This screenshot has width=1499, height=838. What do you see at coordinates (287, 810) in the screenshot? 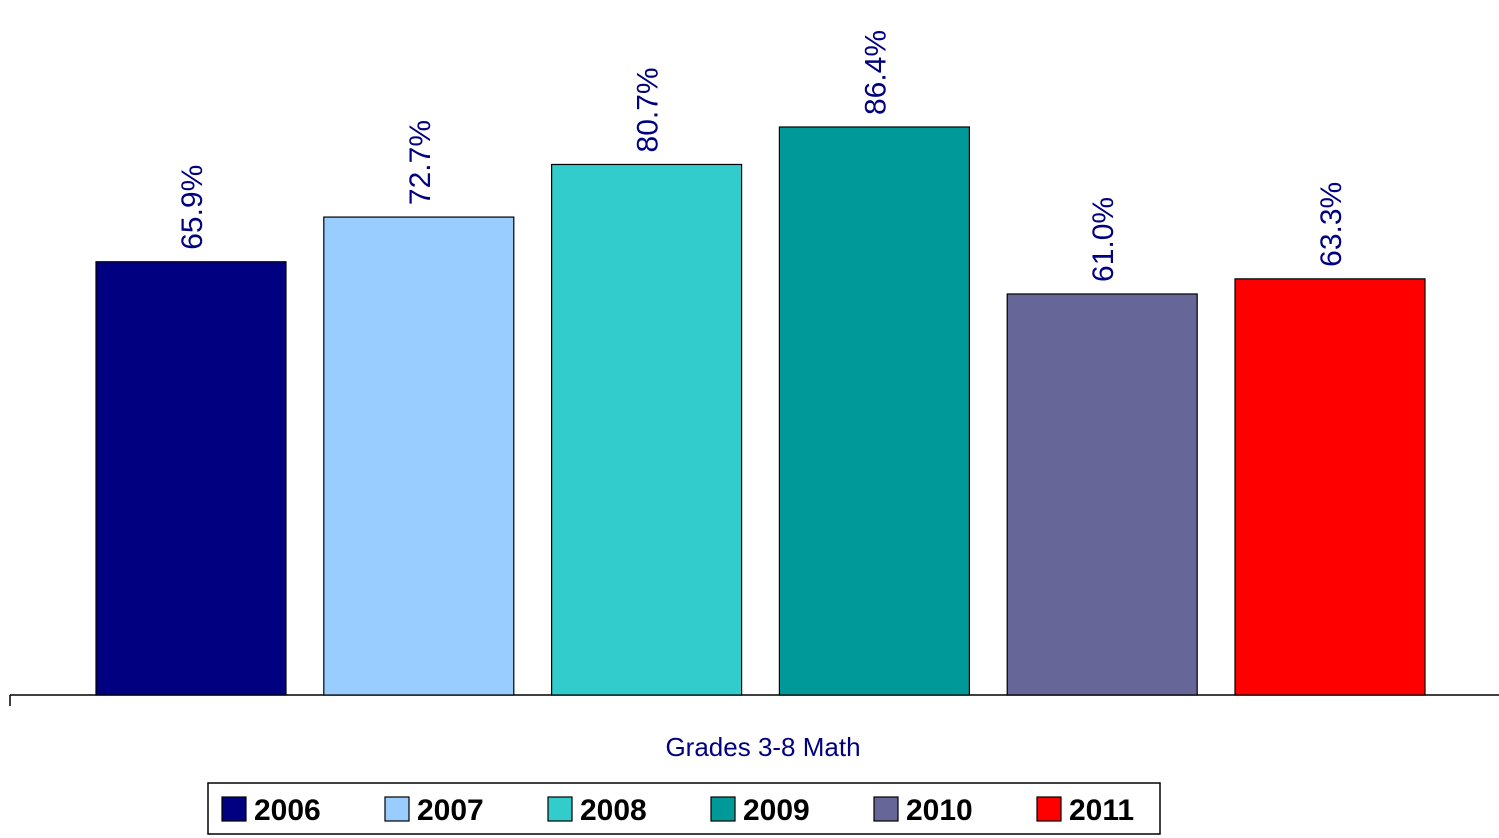
I see `legend-label: 2006` at bounding box center [287, 810].